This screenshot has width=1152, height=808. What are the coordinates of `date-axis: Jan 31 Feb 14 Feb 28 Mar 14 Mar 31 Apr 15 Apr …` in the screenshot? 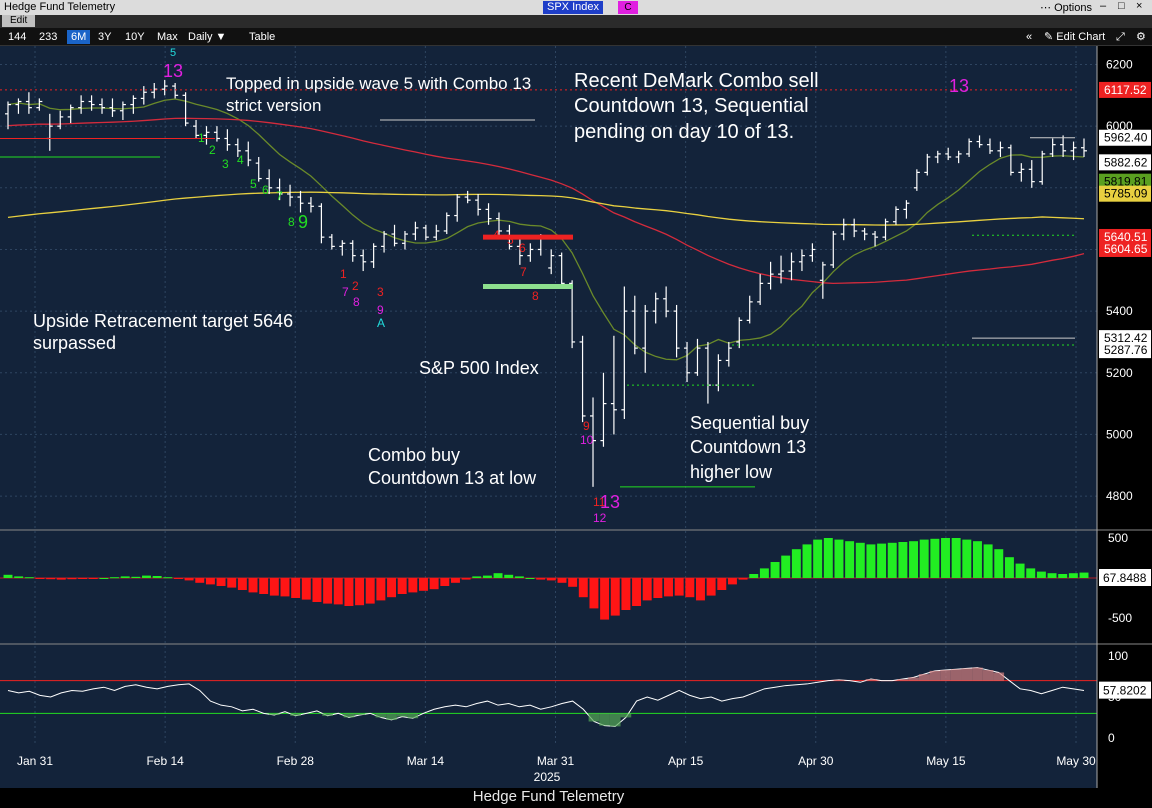 It's located at (556, 769).